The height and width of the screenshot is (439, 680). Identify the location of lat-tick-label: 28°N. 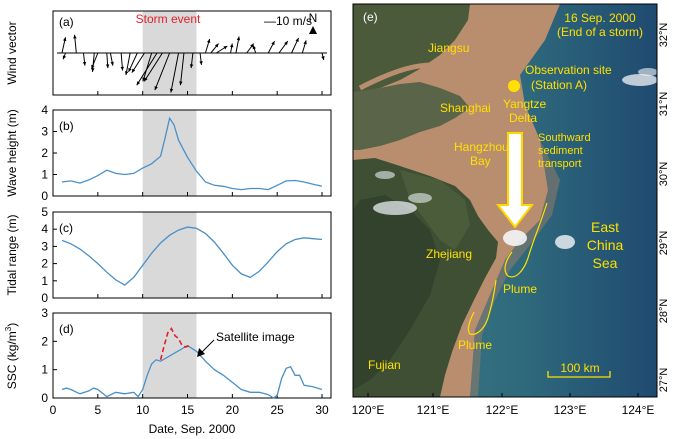
(664, 311).